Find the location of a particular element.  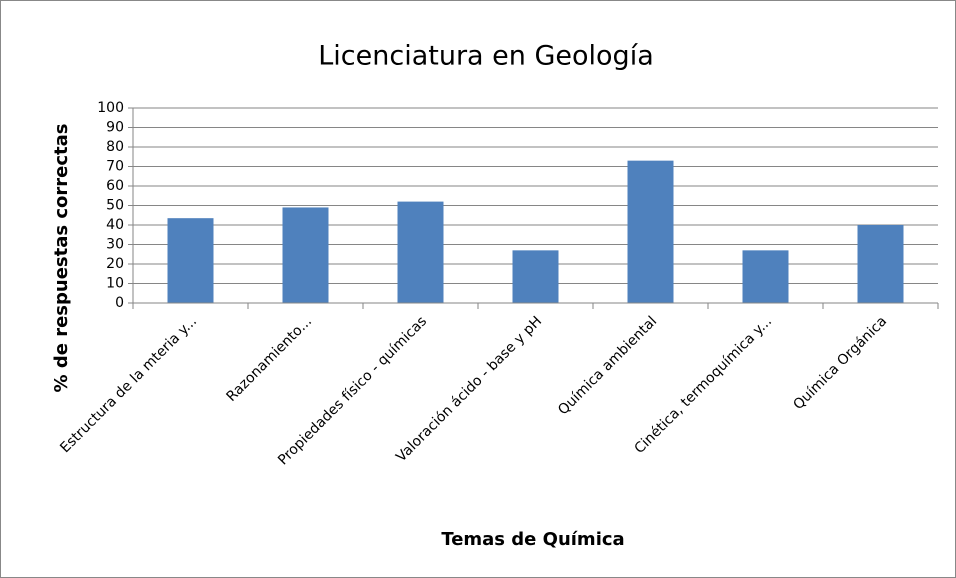

y-tick-label: 50 is located at coordinates (115, 206).